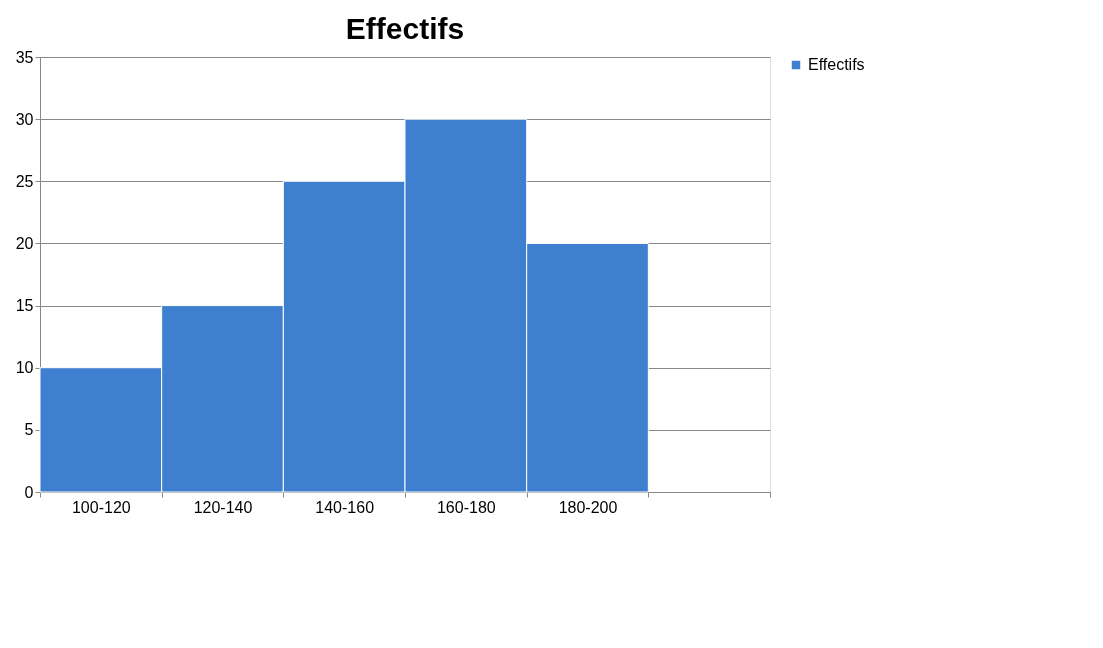 The width and height of the screenshot is (1103, 648). I want to click on y-tick-label: 5, so click(29, 430).